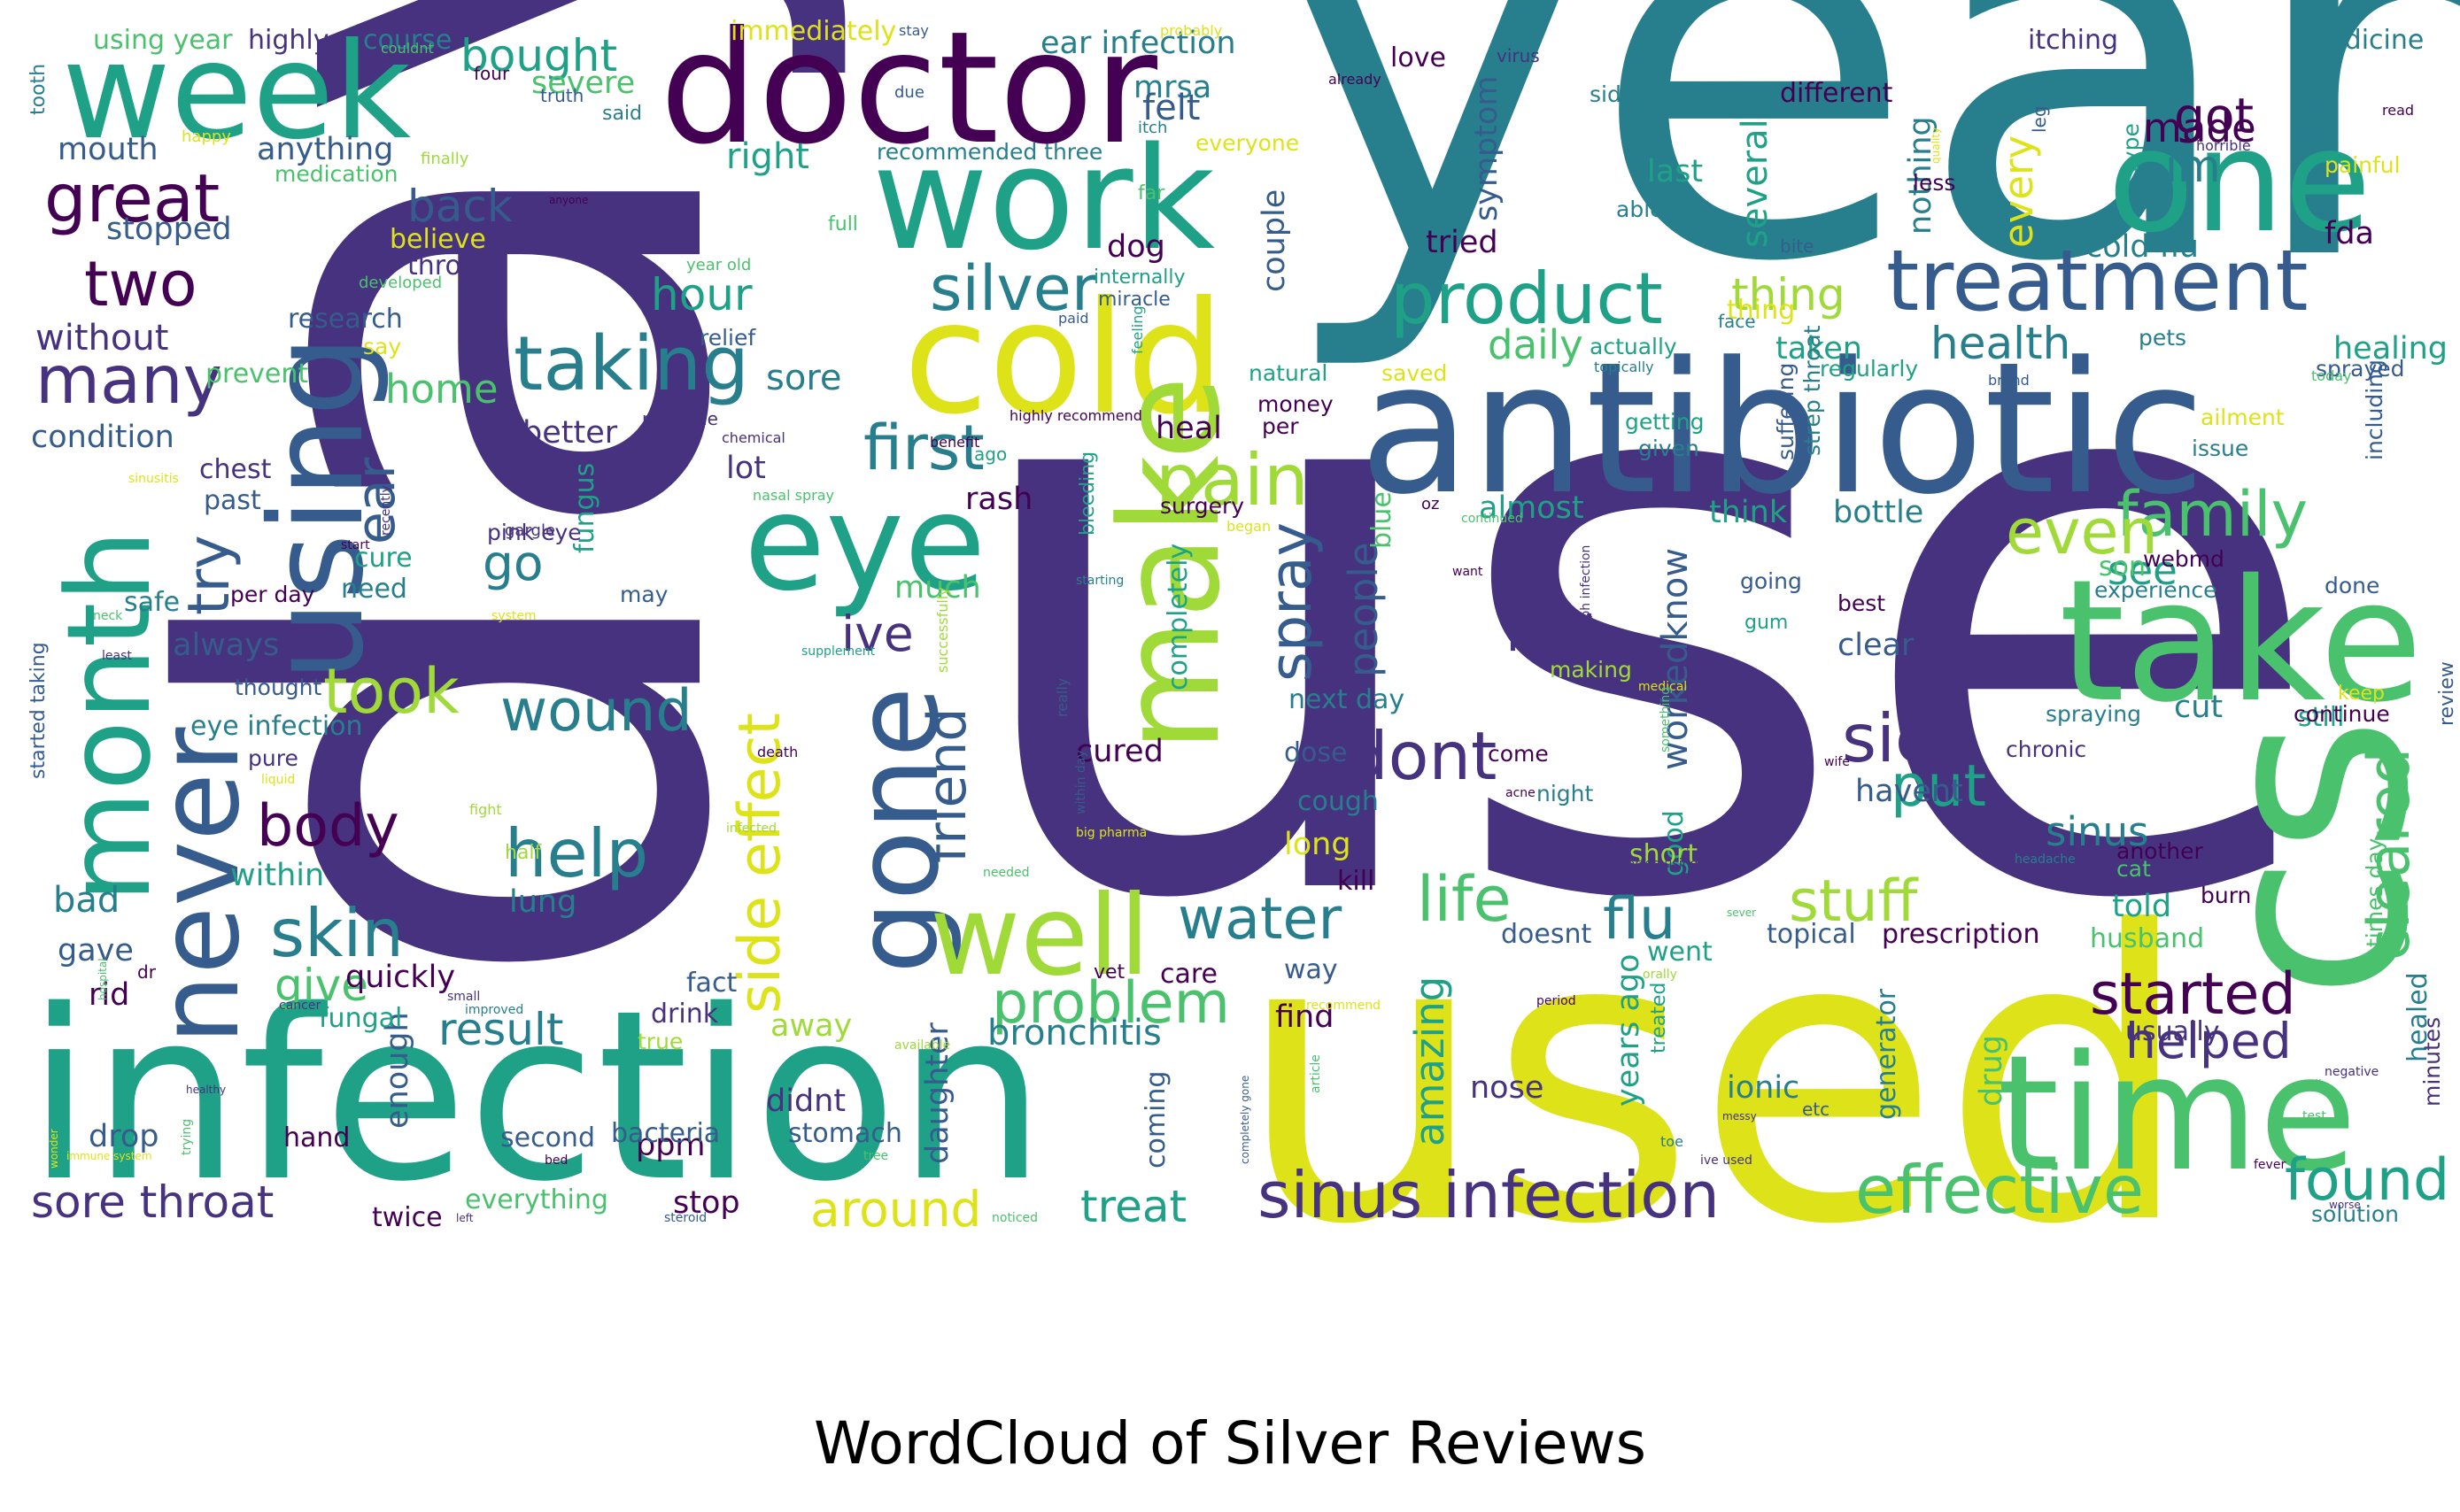  Describe the element at coordinates (942, 630) in the screenshot. I see `word-289: successfully` at that location.